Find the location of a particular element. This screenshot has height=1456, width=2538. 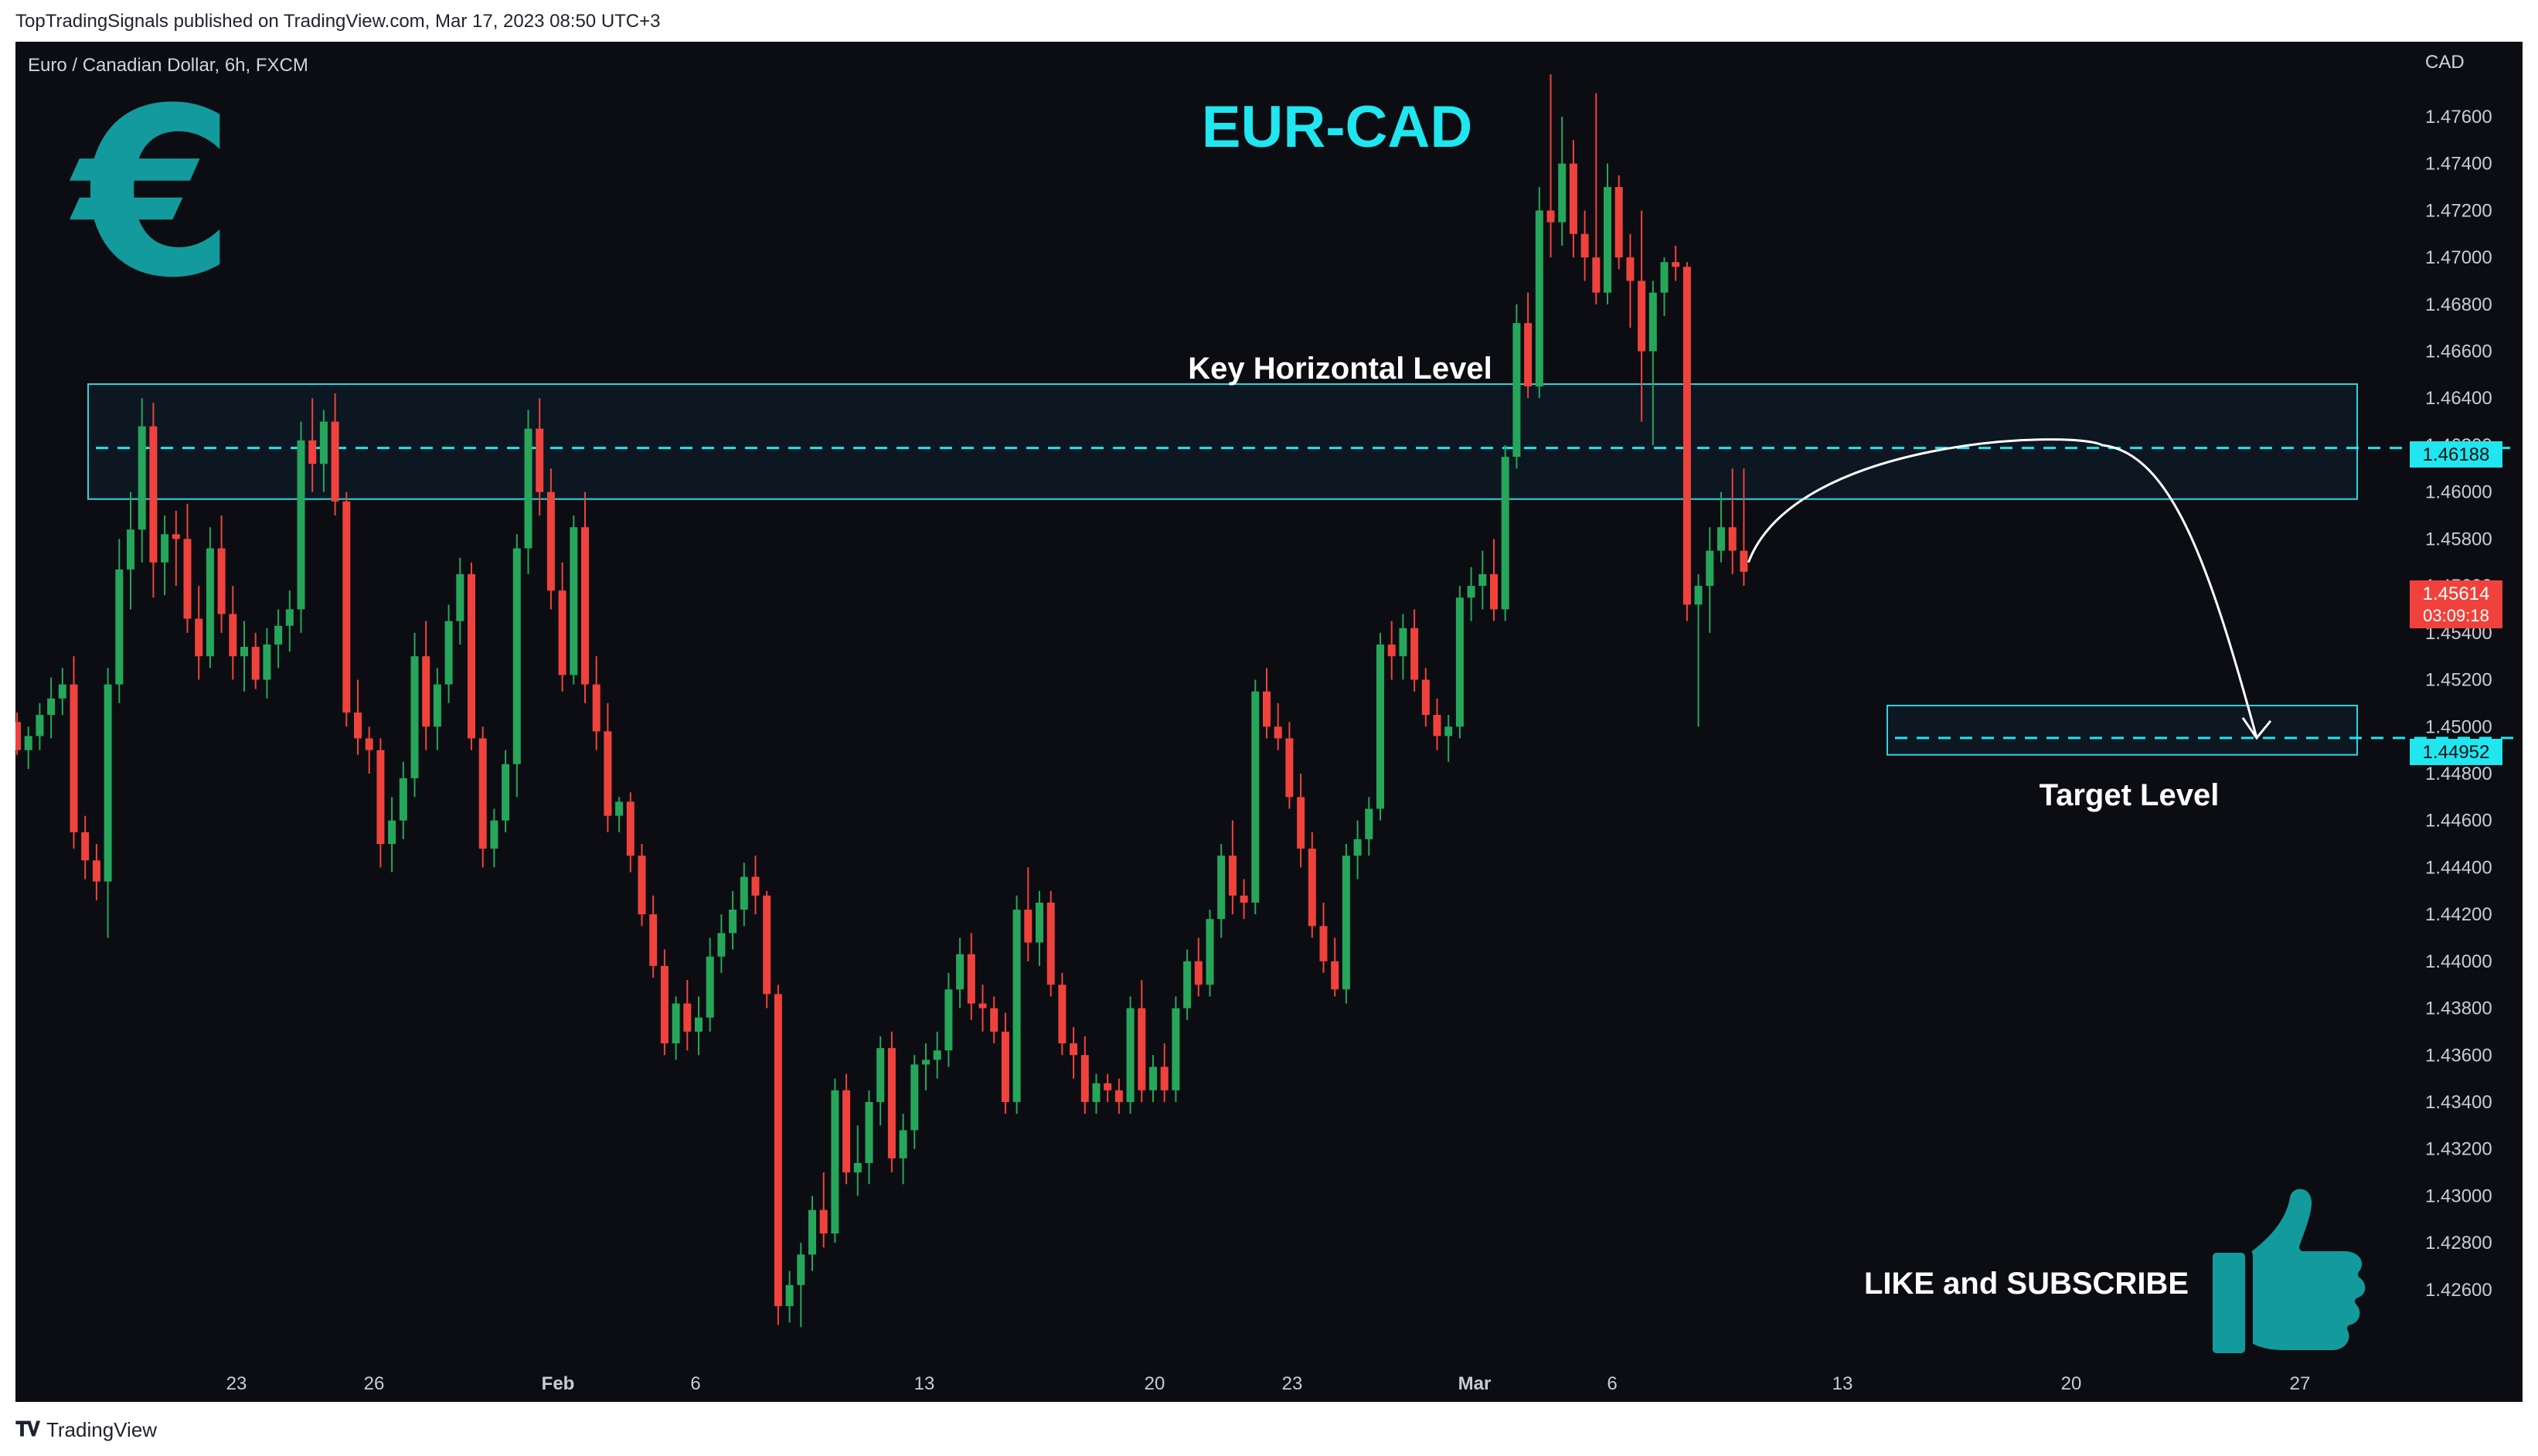

key-level-price-tag: 1.46188 is located at coordinates (2456, 454).